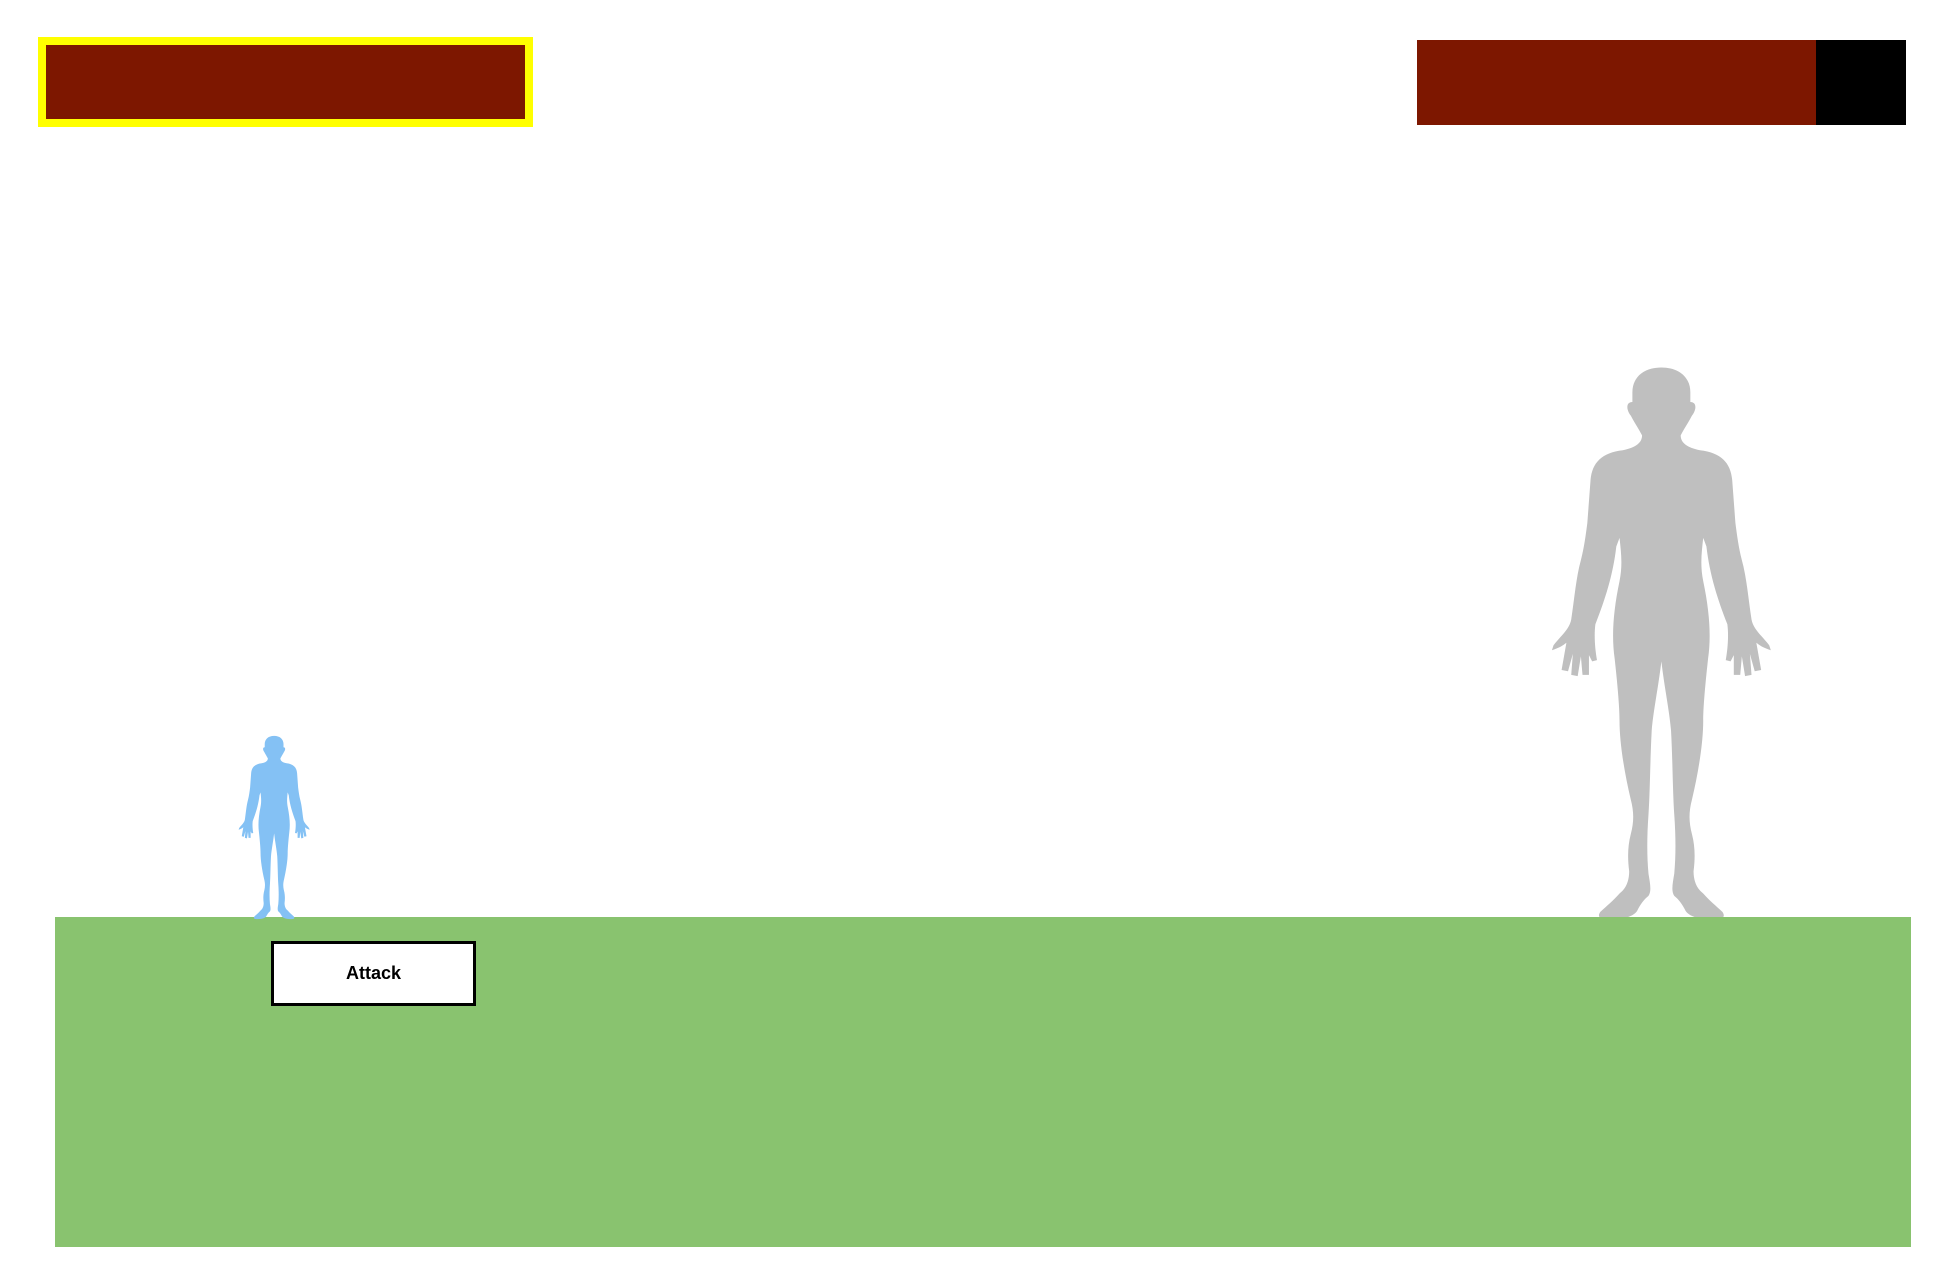 This screenshot has height=1275, width=1934. I want to click on player-character-icon, so click(274, 827).